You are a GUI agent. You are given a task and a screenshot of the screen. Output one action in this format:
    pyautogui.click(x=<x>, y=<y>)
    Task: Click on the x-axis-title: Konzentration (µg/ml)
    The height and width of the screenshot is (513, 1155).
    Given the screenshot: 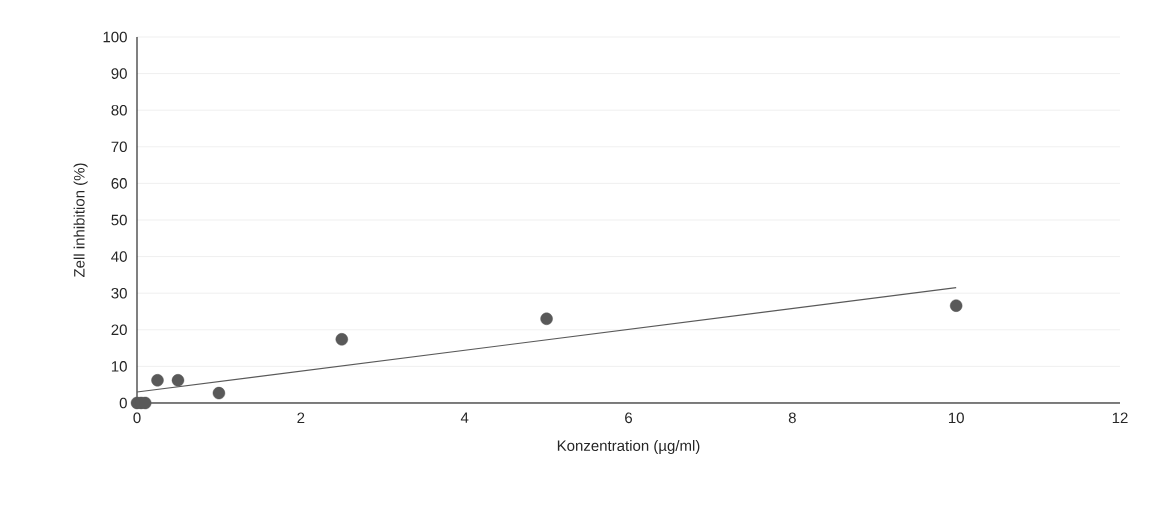 What is the action you would take?
    pyautogui.click(x=628, y=447)
    